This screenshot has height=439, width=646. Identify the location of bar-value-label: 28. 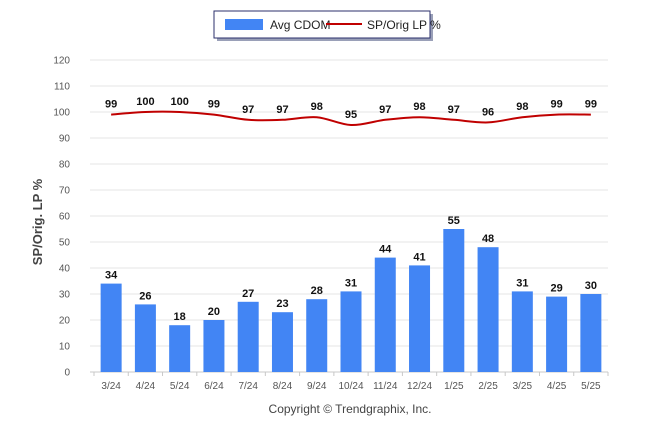
(317, 291).